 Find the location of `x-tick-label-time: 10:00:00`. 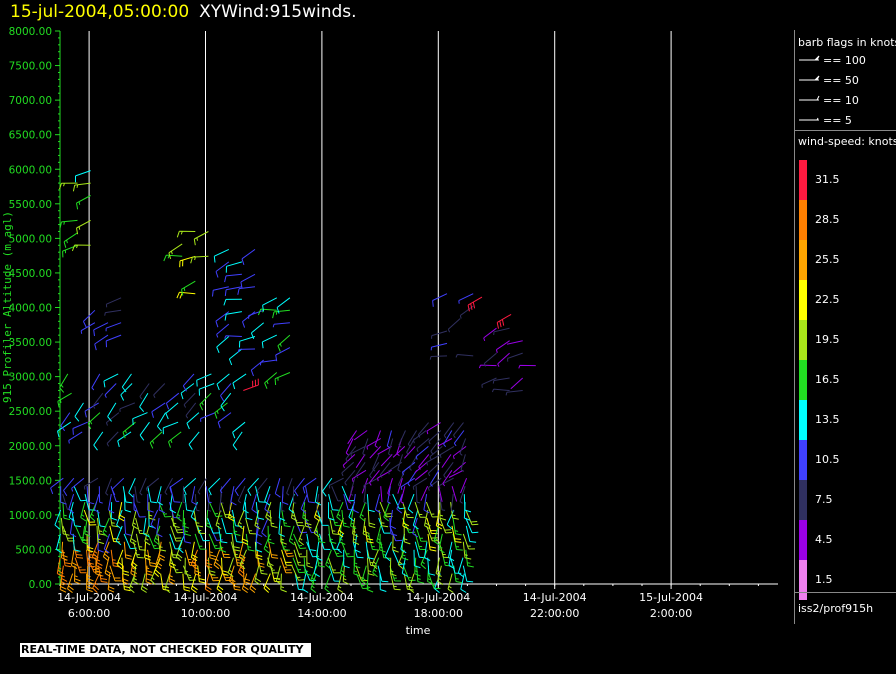

x-tick-label-time: 10:00:00 is located at coordinates (205, 613).